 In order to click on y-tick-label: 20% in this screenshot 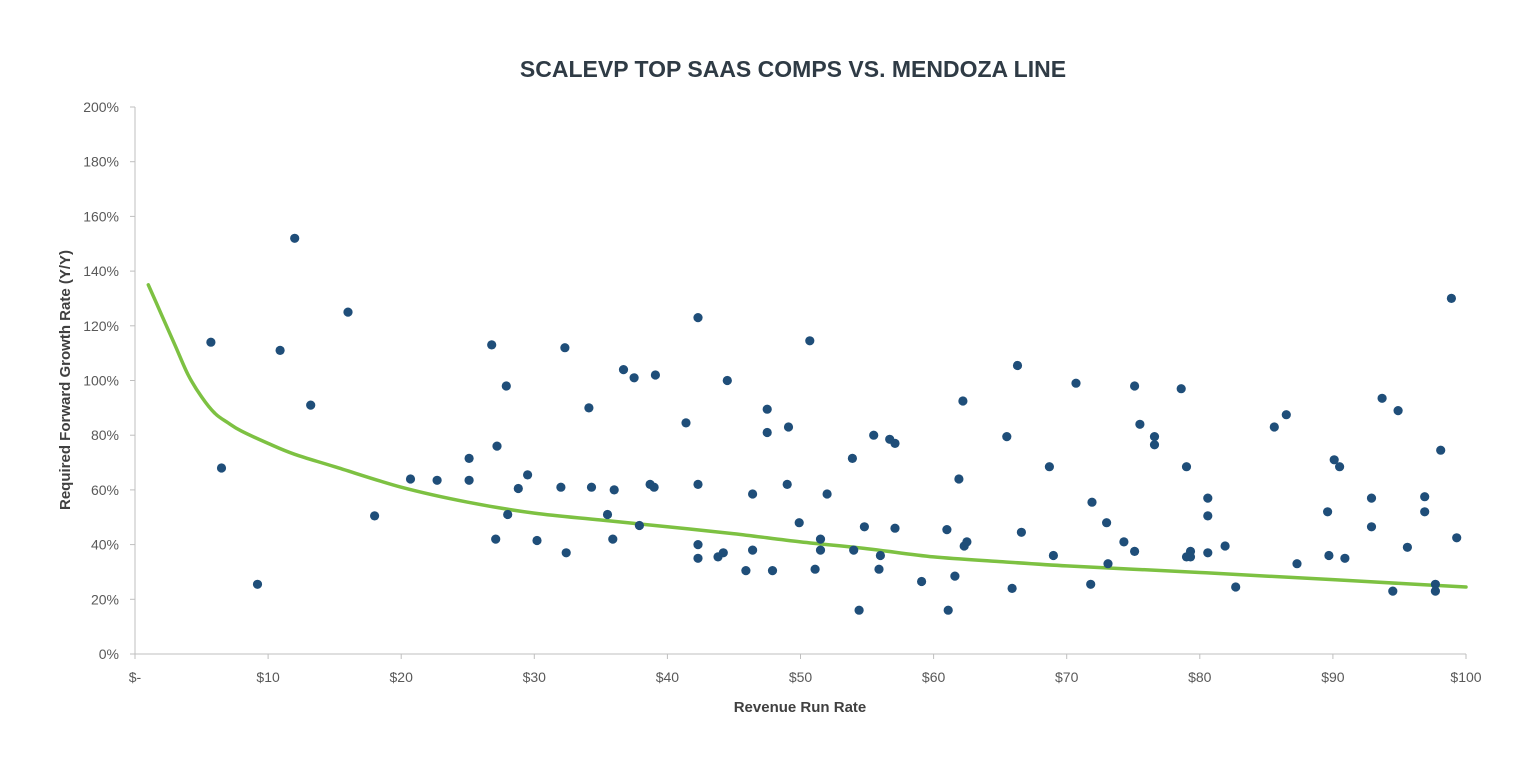, I will do `click(105, 599)`.